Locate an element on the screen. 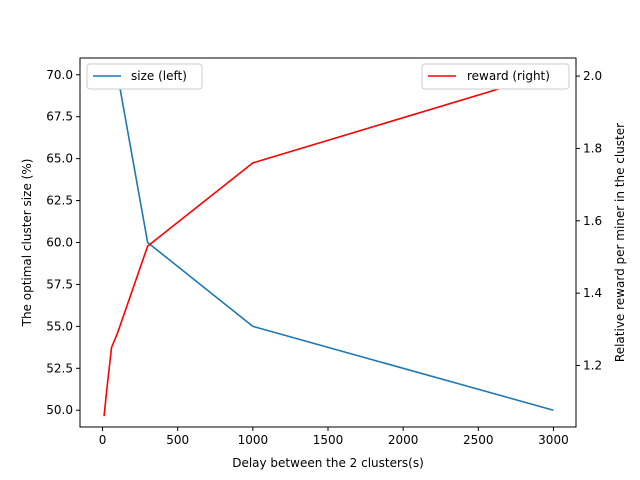  right-y-axis-label: Relative reward per miner in the cluster is located at coordinates (620, 242).